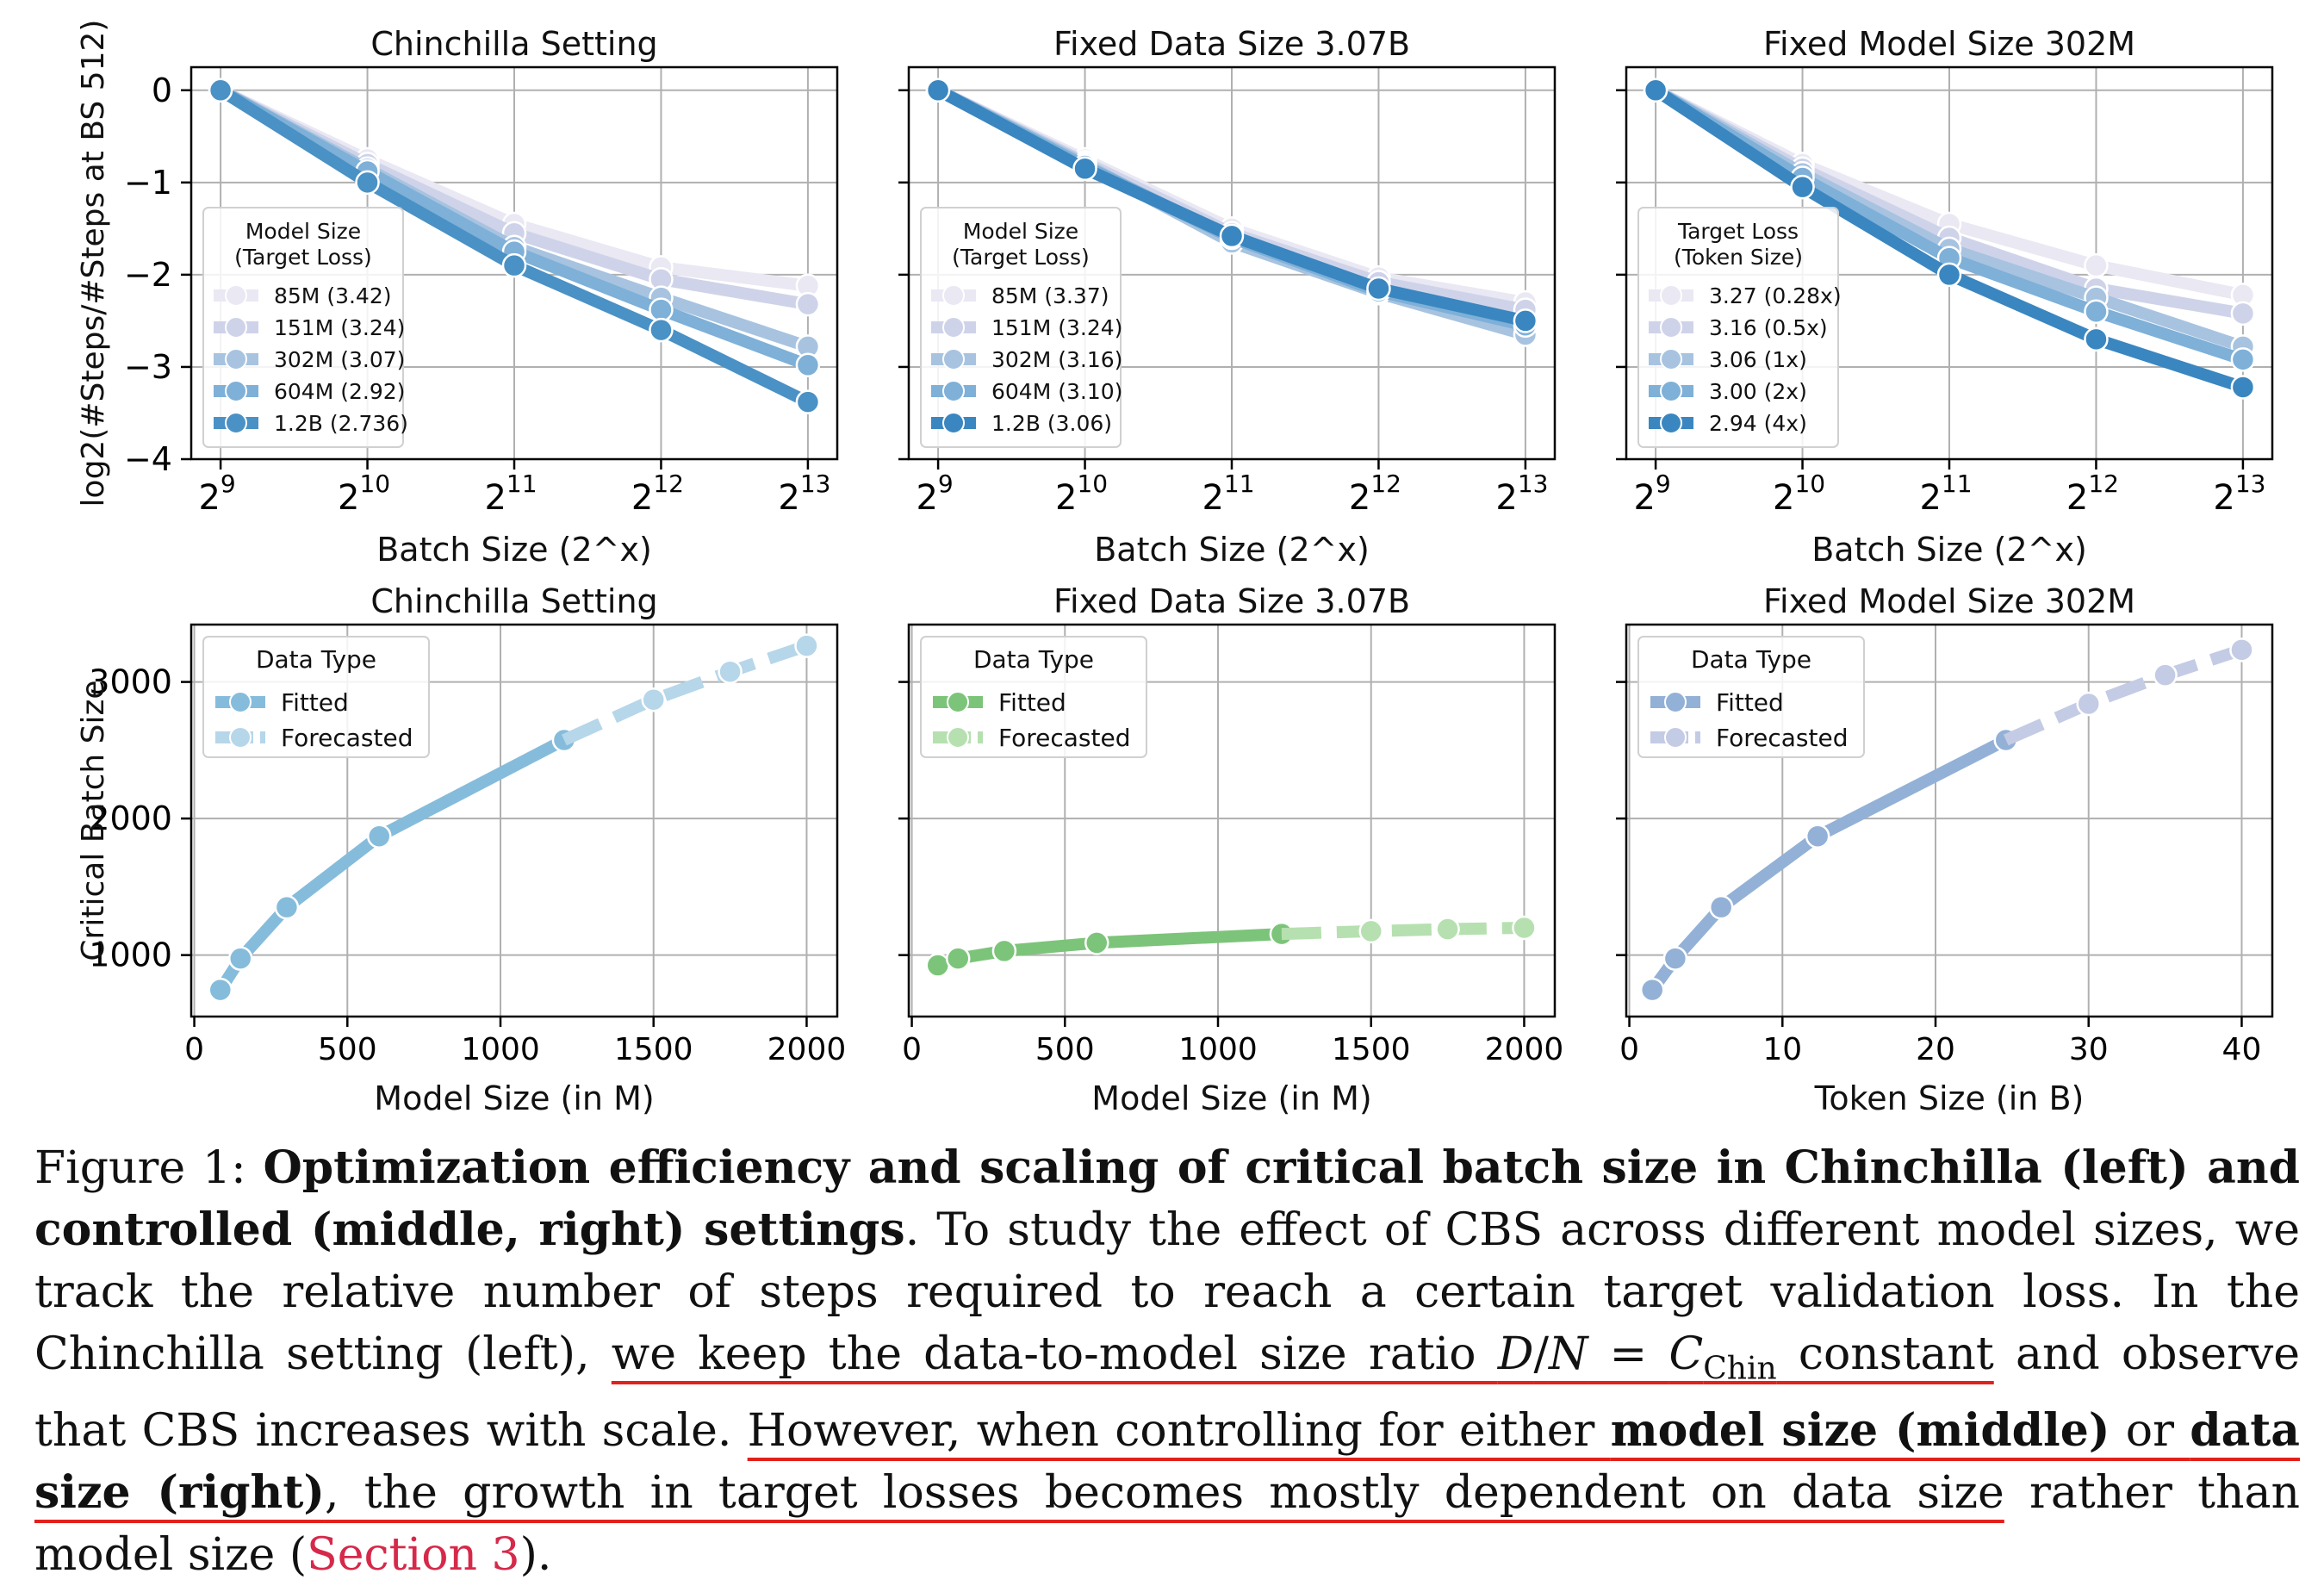 Image resolution: width=2324 pixels, height=1586 pixels. I want to click on x-tick-label: 211, so click(511, 494).